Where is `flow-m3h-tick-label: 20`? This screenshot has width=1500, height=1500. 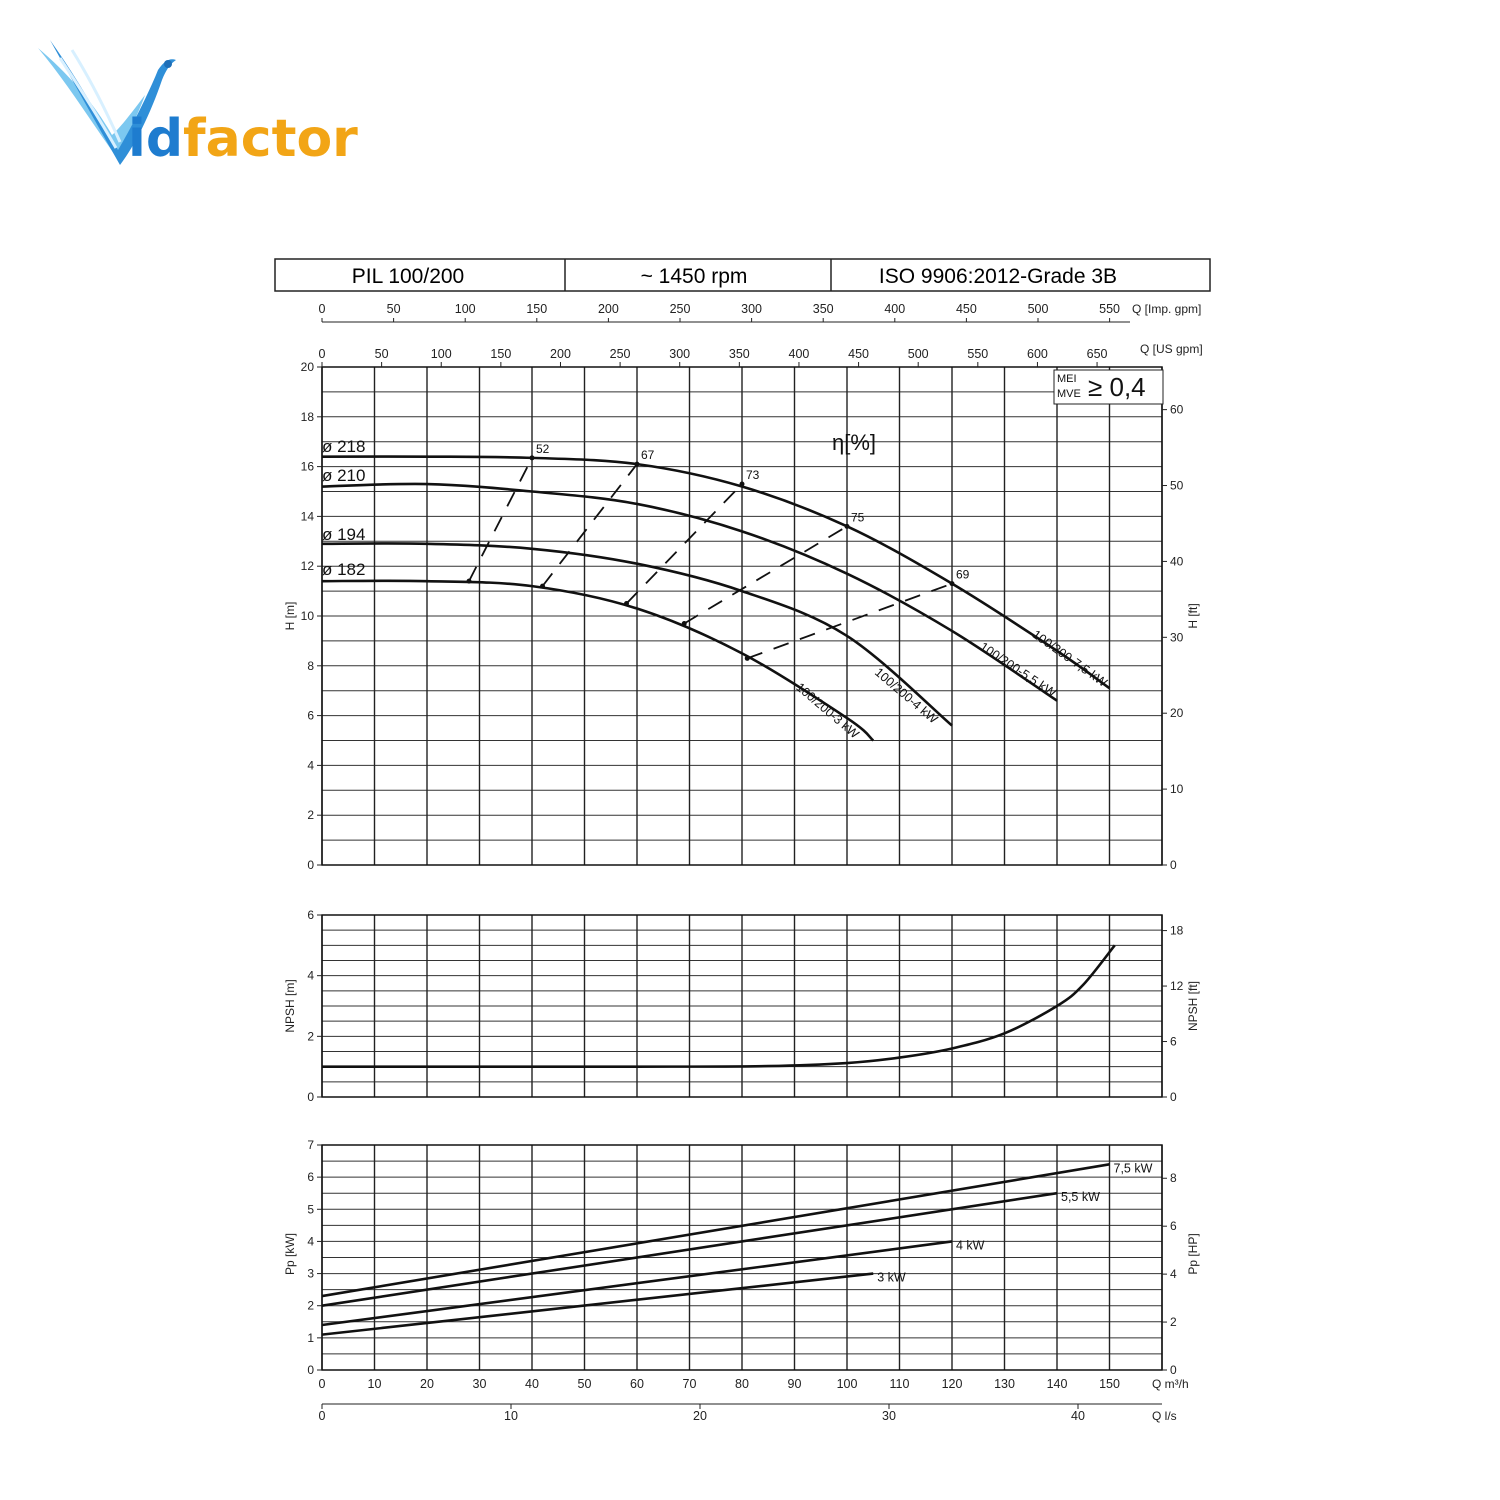 flow-m3h-tick-label: 20 is located at coordinates (427, 1384).